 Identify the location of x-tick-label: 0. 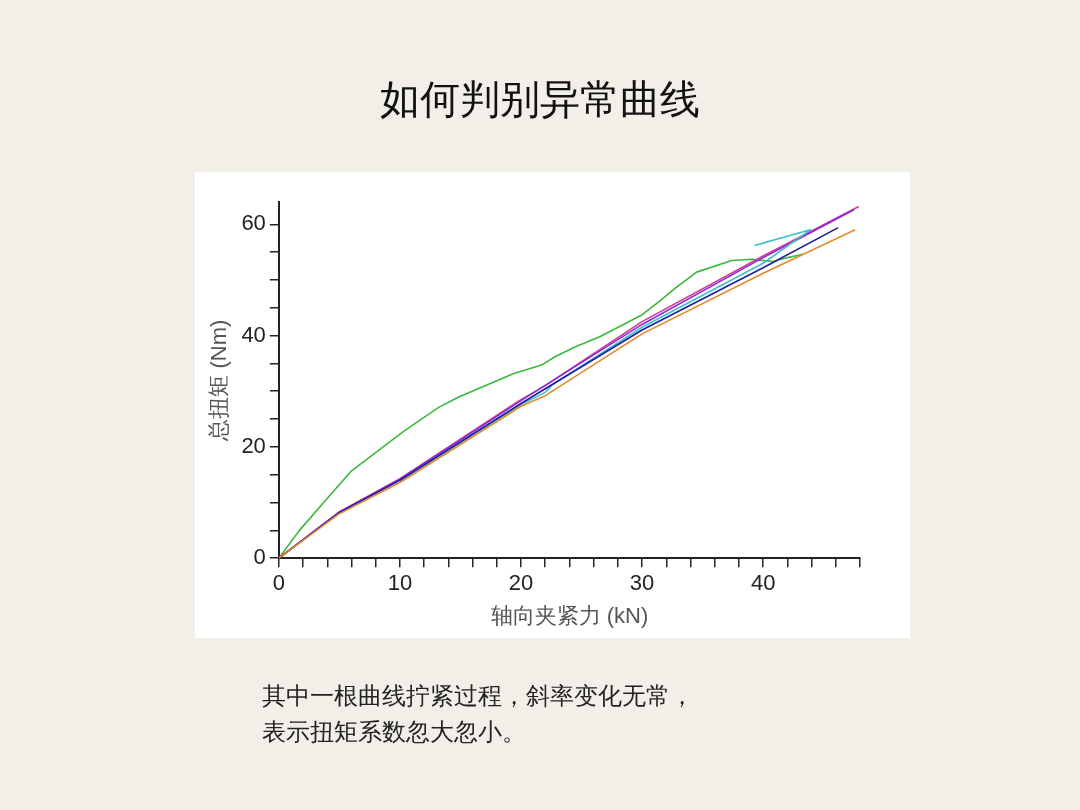
(278, 583).